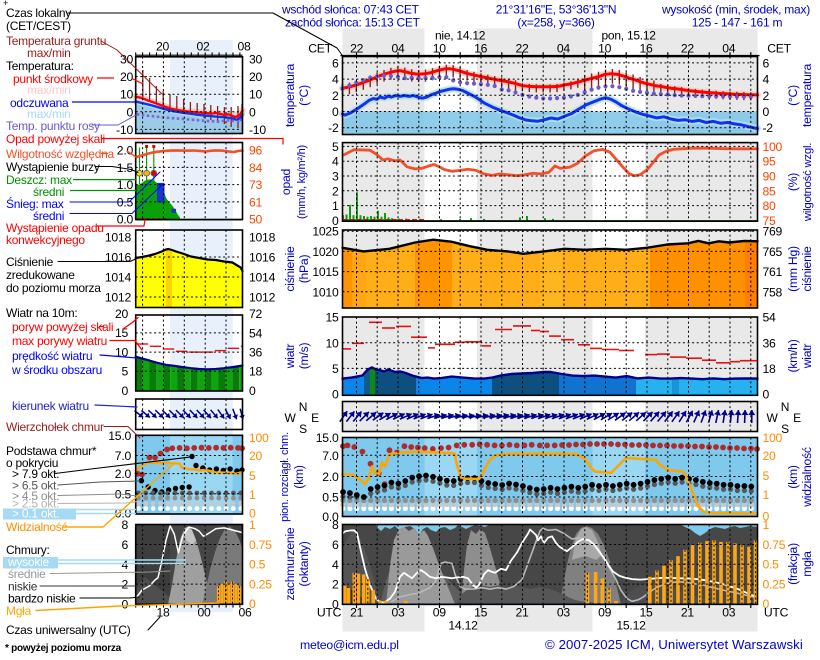  I want to click on svg-text: > 2.5 okt., so click(35, 504).